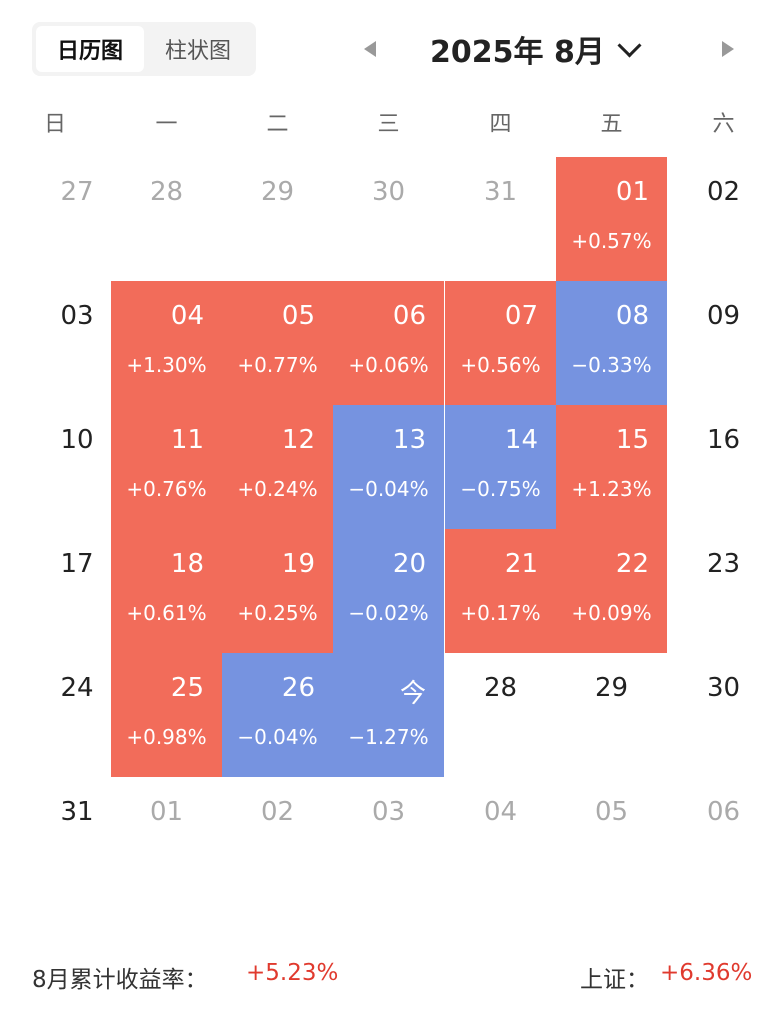 Image resolution: width=780 pixels, height=1010 pixels. What do you see at coordinates (409, 316) in the screenshot?
I see `day-number: 06` at bounding box center [409, 316].